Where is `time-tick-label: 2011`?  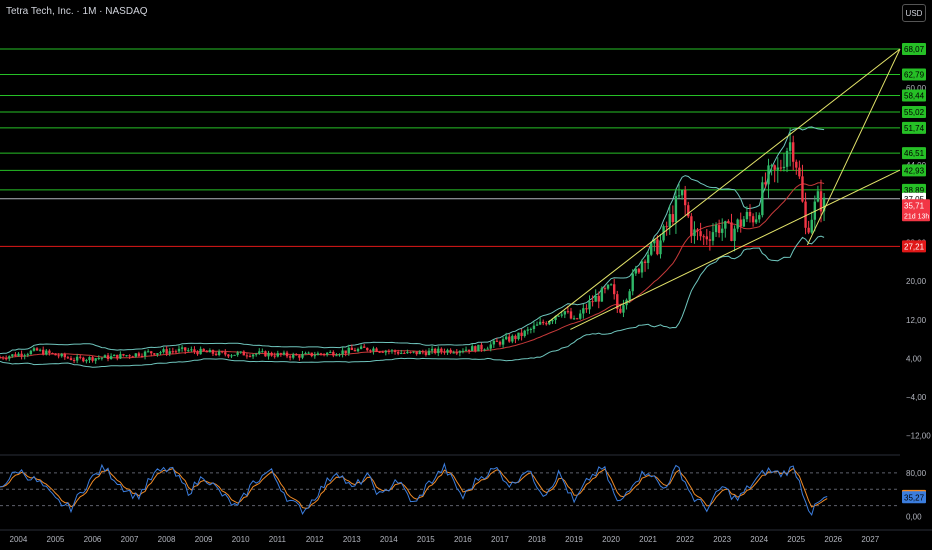 time-tick-label: 2011 is located at coordinates (278, 539).